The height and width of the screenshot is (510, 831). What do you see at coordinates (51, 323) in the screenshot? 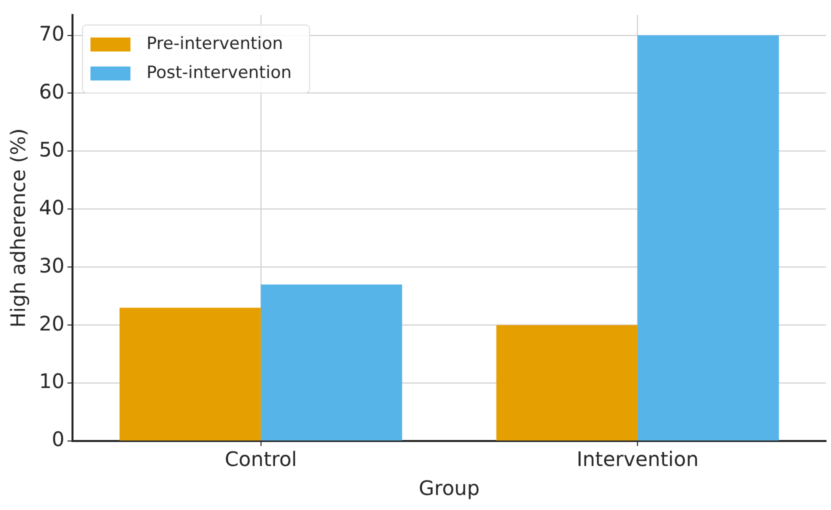
I see `y-tick-label: 20` at bounding box center [51, 323].